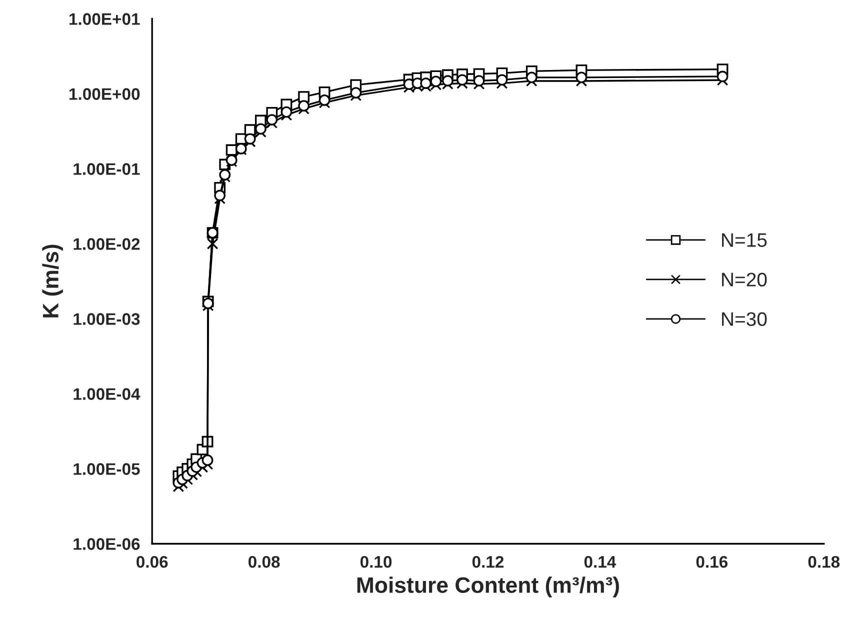  I want to click on y-tick-label: 1.00E-02, so click(107, 244).